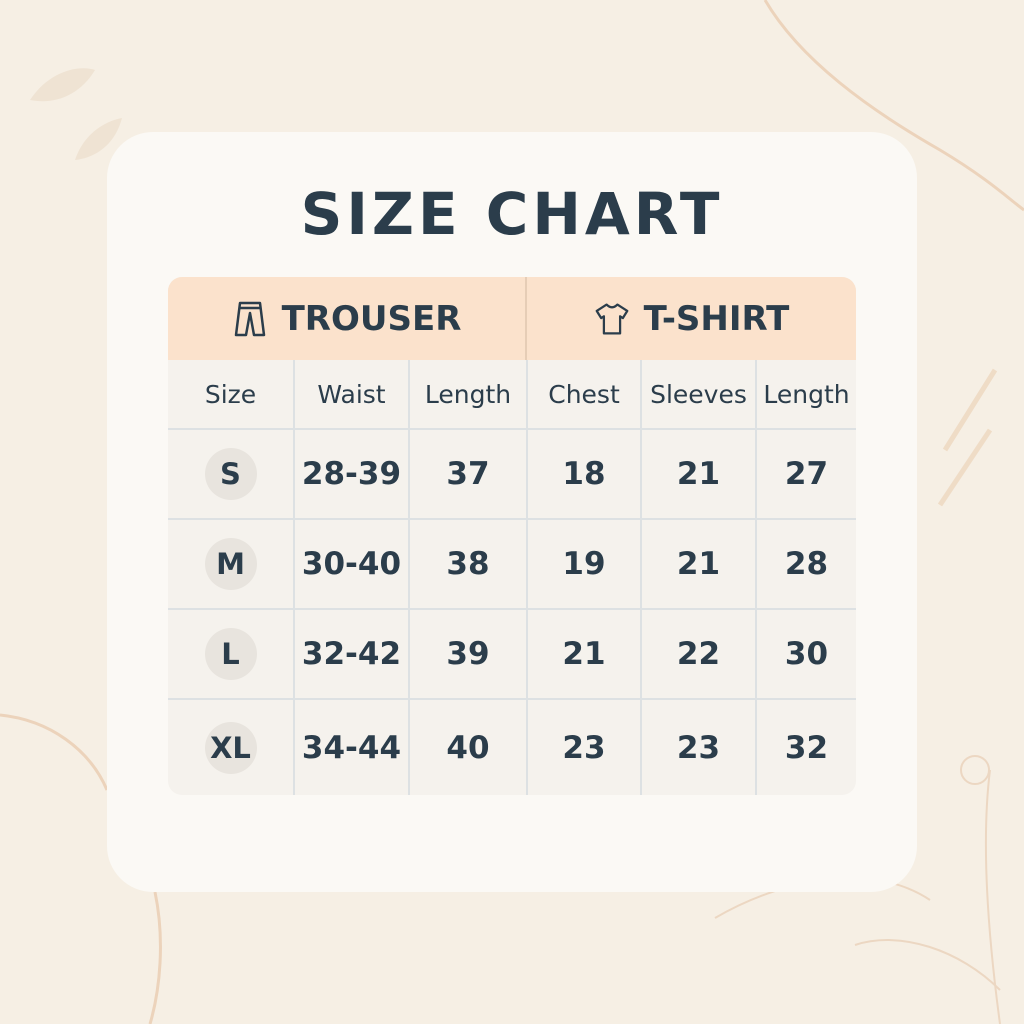 The width and height of the screenshot is (1024, 1024). I want to click on cell-text: 28-39, so click(351, 474).